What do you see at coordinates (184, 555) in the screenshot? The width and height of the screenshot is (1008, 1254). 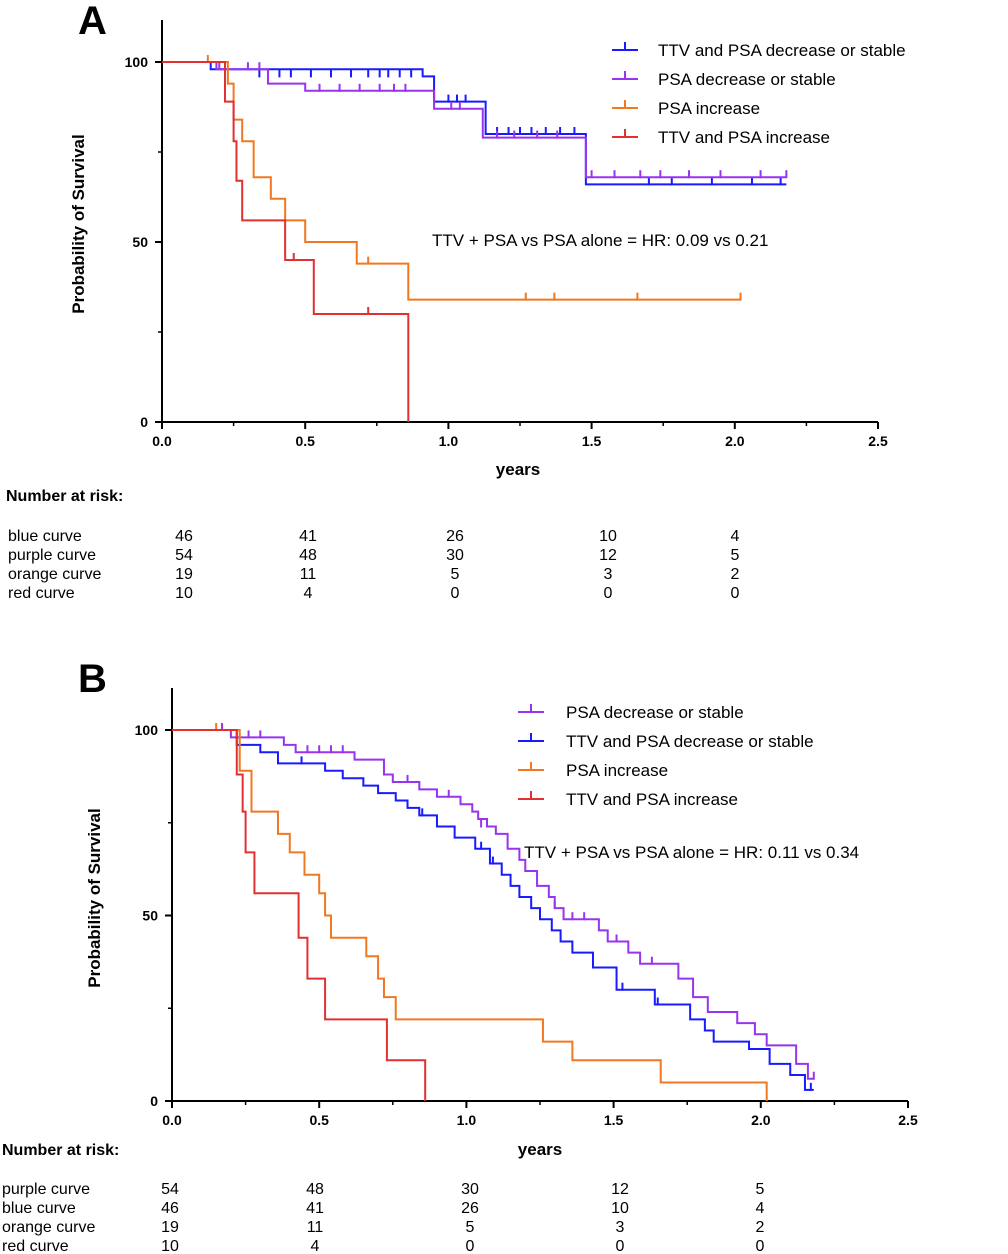 I see `panel-a-risk-value: 54` at bounding box center [184, 555].